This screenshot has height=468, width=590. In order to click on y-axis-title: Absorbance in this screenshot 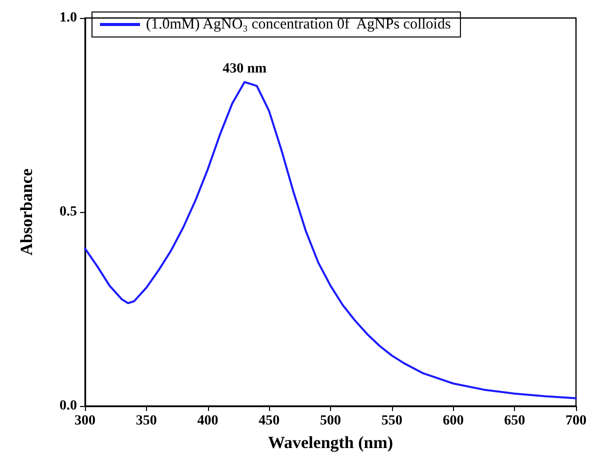, I will do `click(26, 212)`.